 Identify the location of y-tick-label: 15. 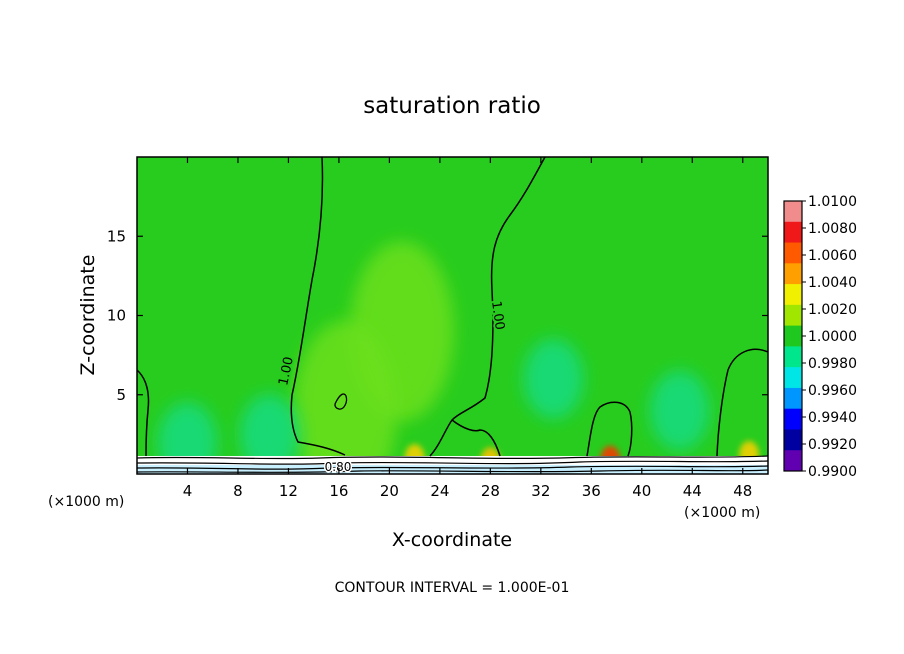
(116, 236).